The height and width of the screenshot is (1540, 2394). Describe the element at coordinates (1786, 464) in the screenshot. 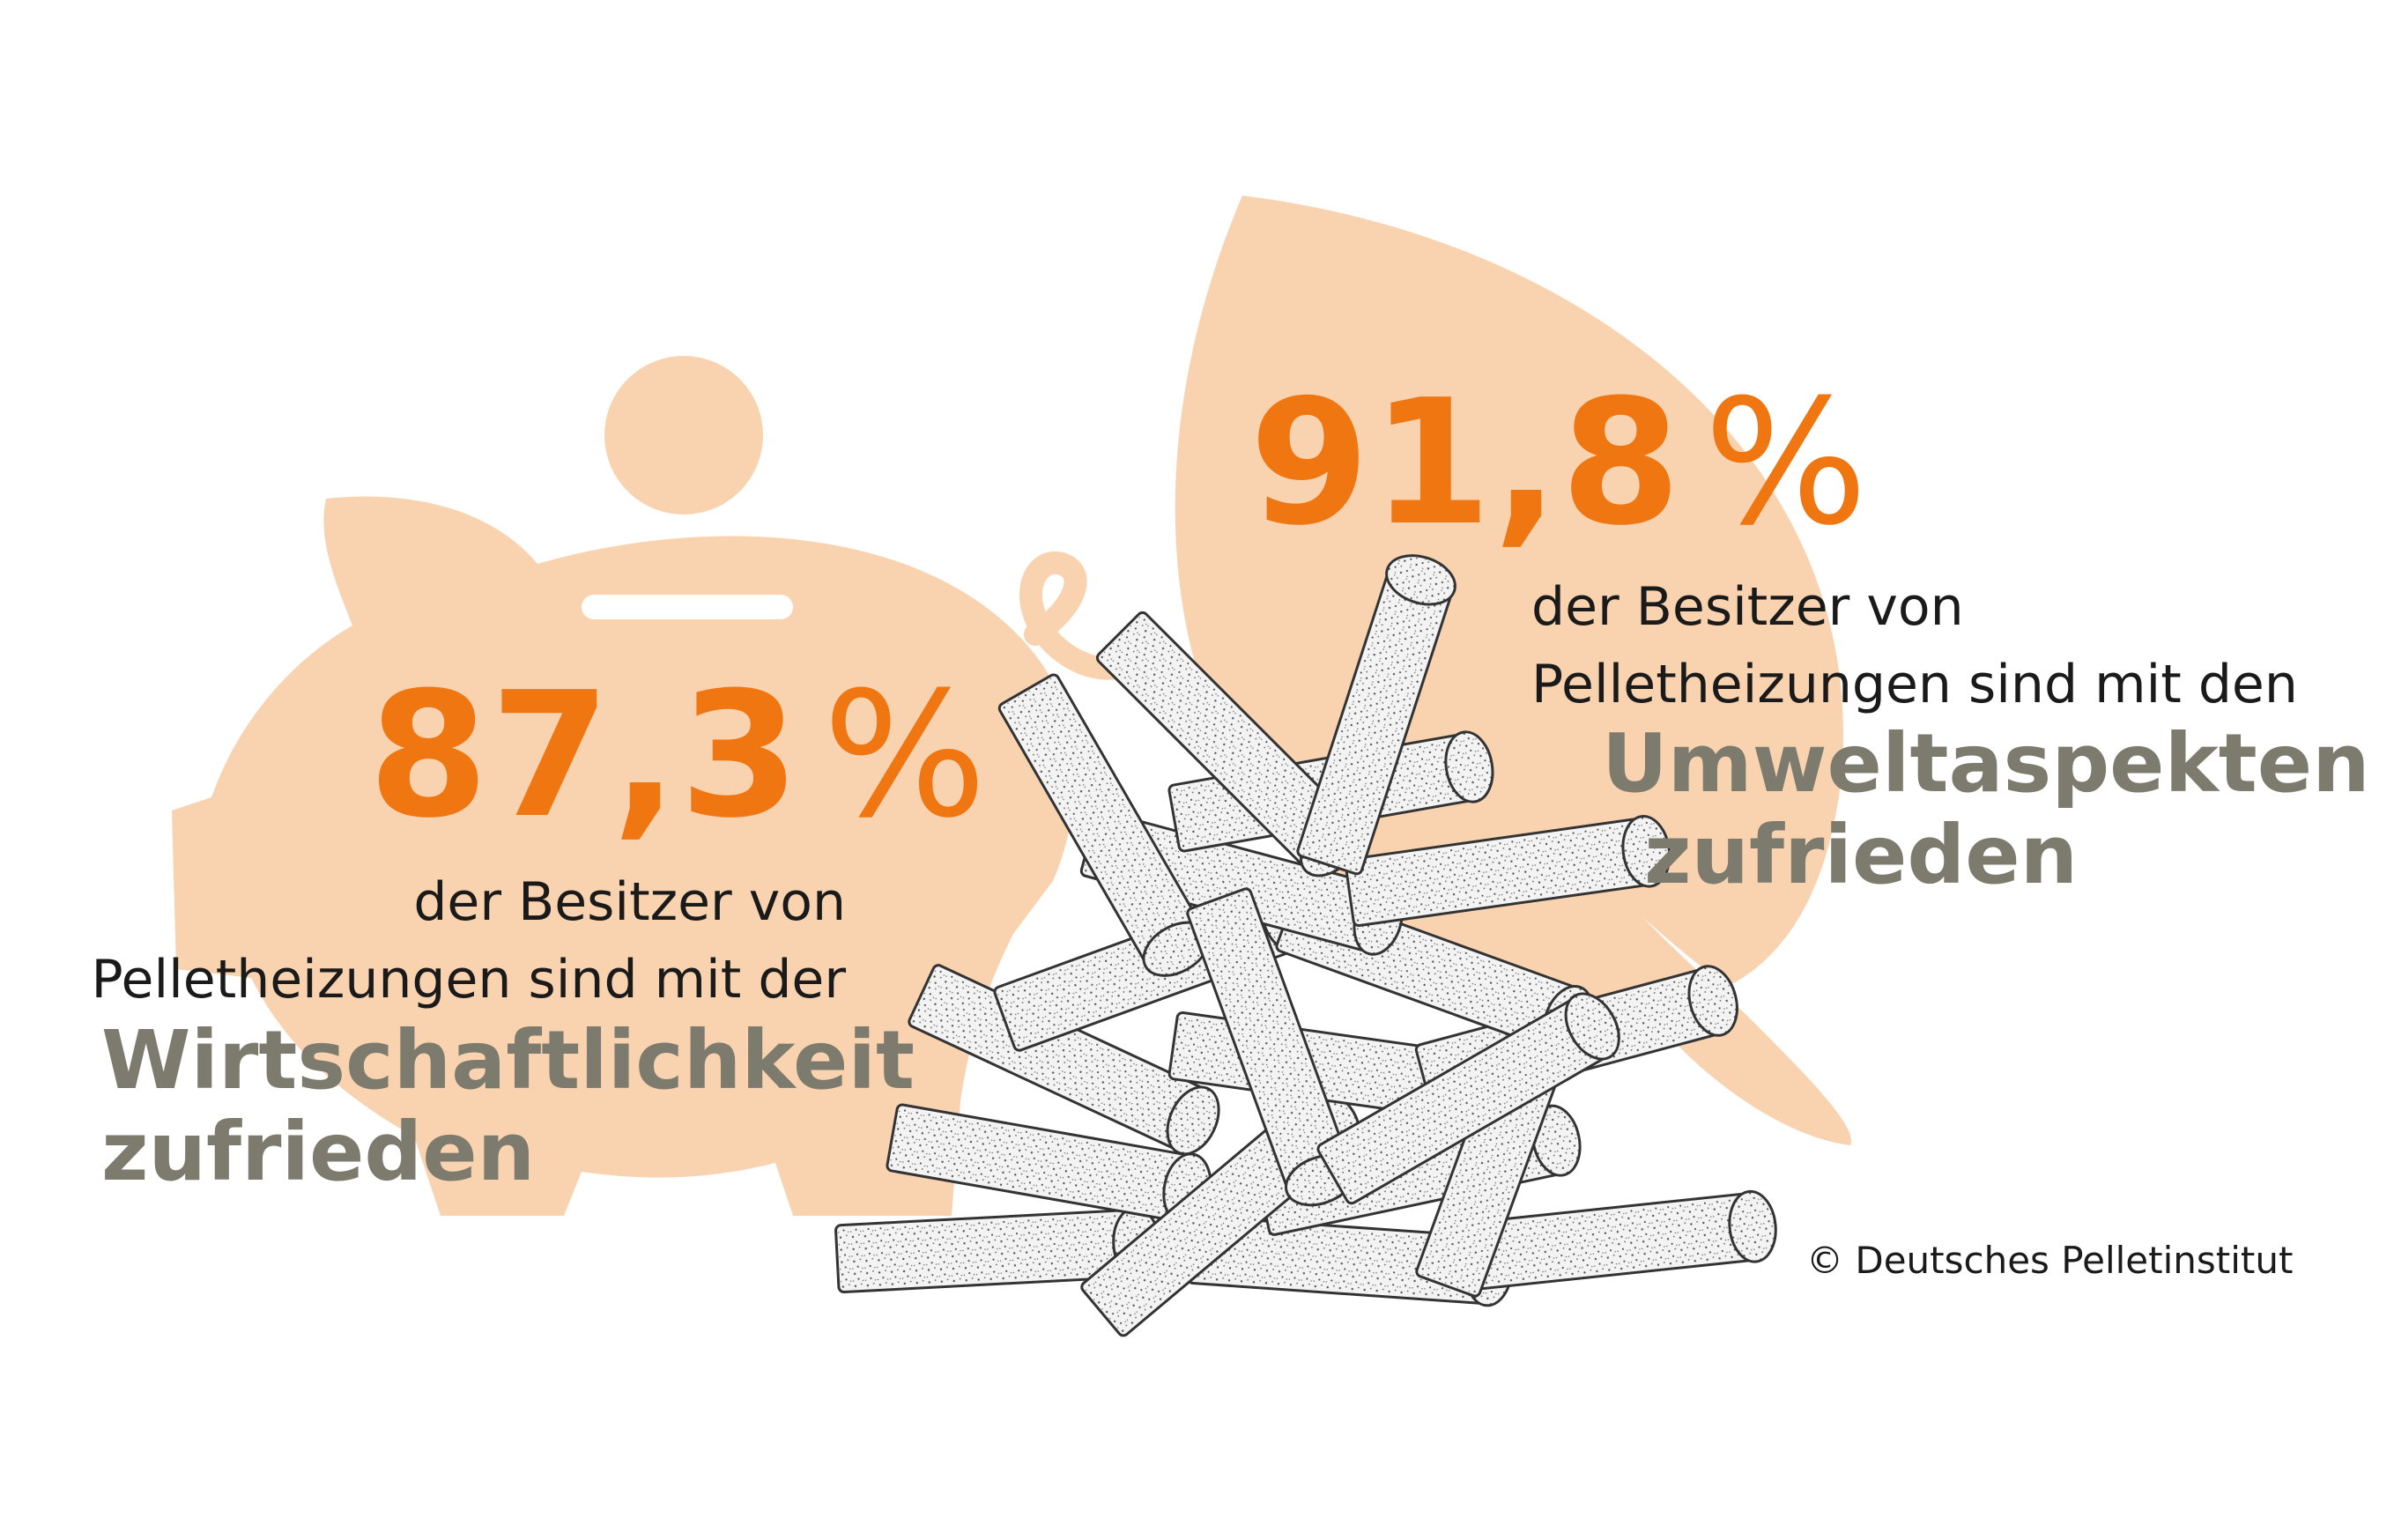

I see `stat-right-percent-sign: %` at that location.